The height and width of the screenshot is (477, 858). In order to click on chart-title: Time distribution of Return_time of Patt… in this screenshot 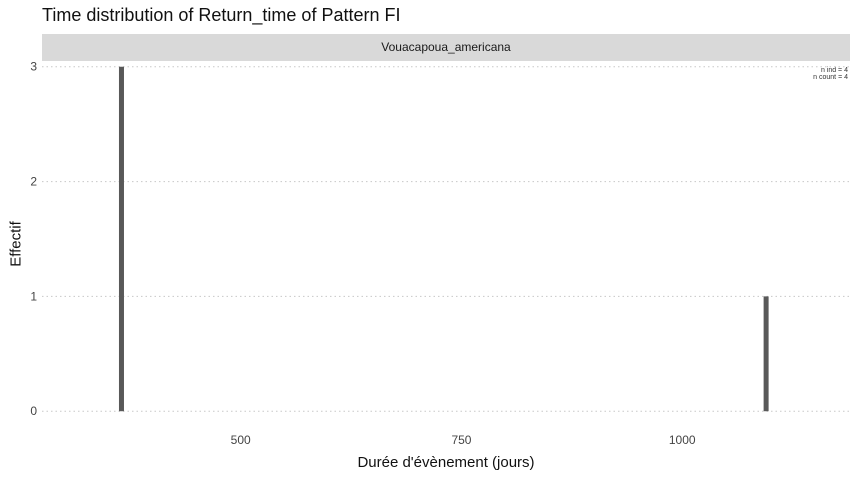, I will do `click(221, 15)`.